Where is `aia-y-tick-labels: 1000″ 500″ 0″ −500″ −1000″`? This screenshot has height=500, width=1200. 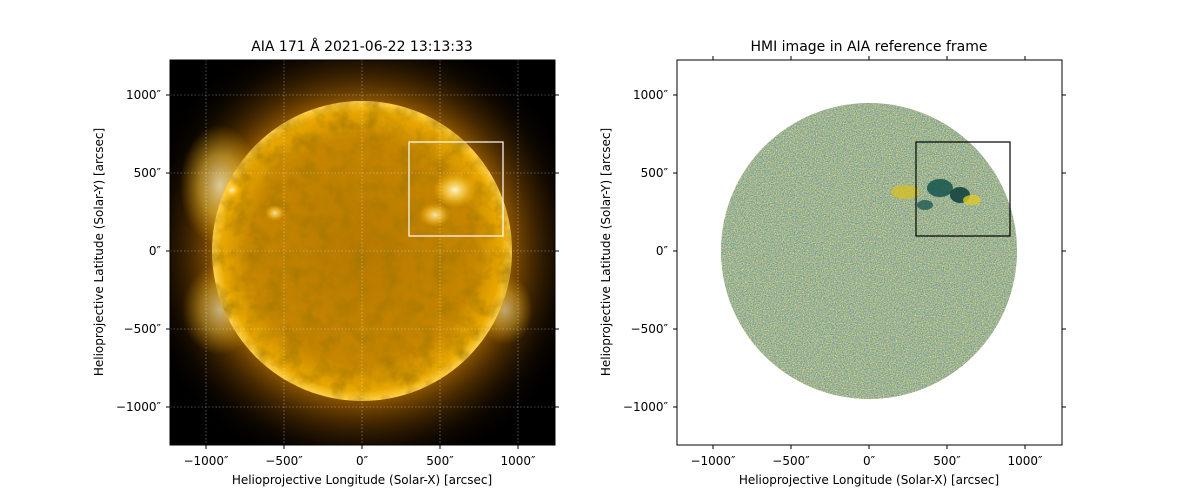 aia-y-tick-labels: 1000″ 500″ 0″ −500″ −1000″ is located at coordinates (139, 251).